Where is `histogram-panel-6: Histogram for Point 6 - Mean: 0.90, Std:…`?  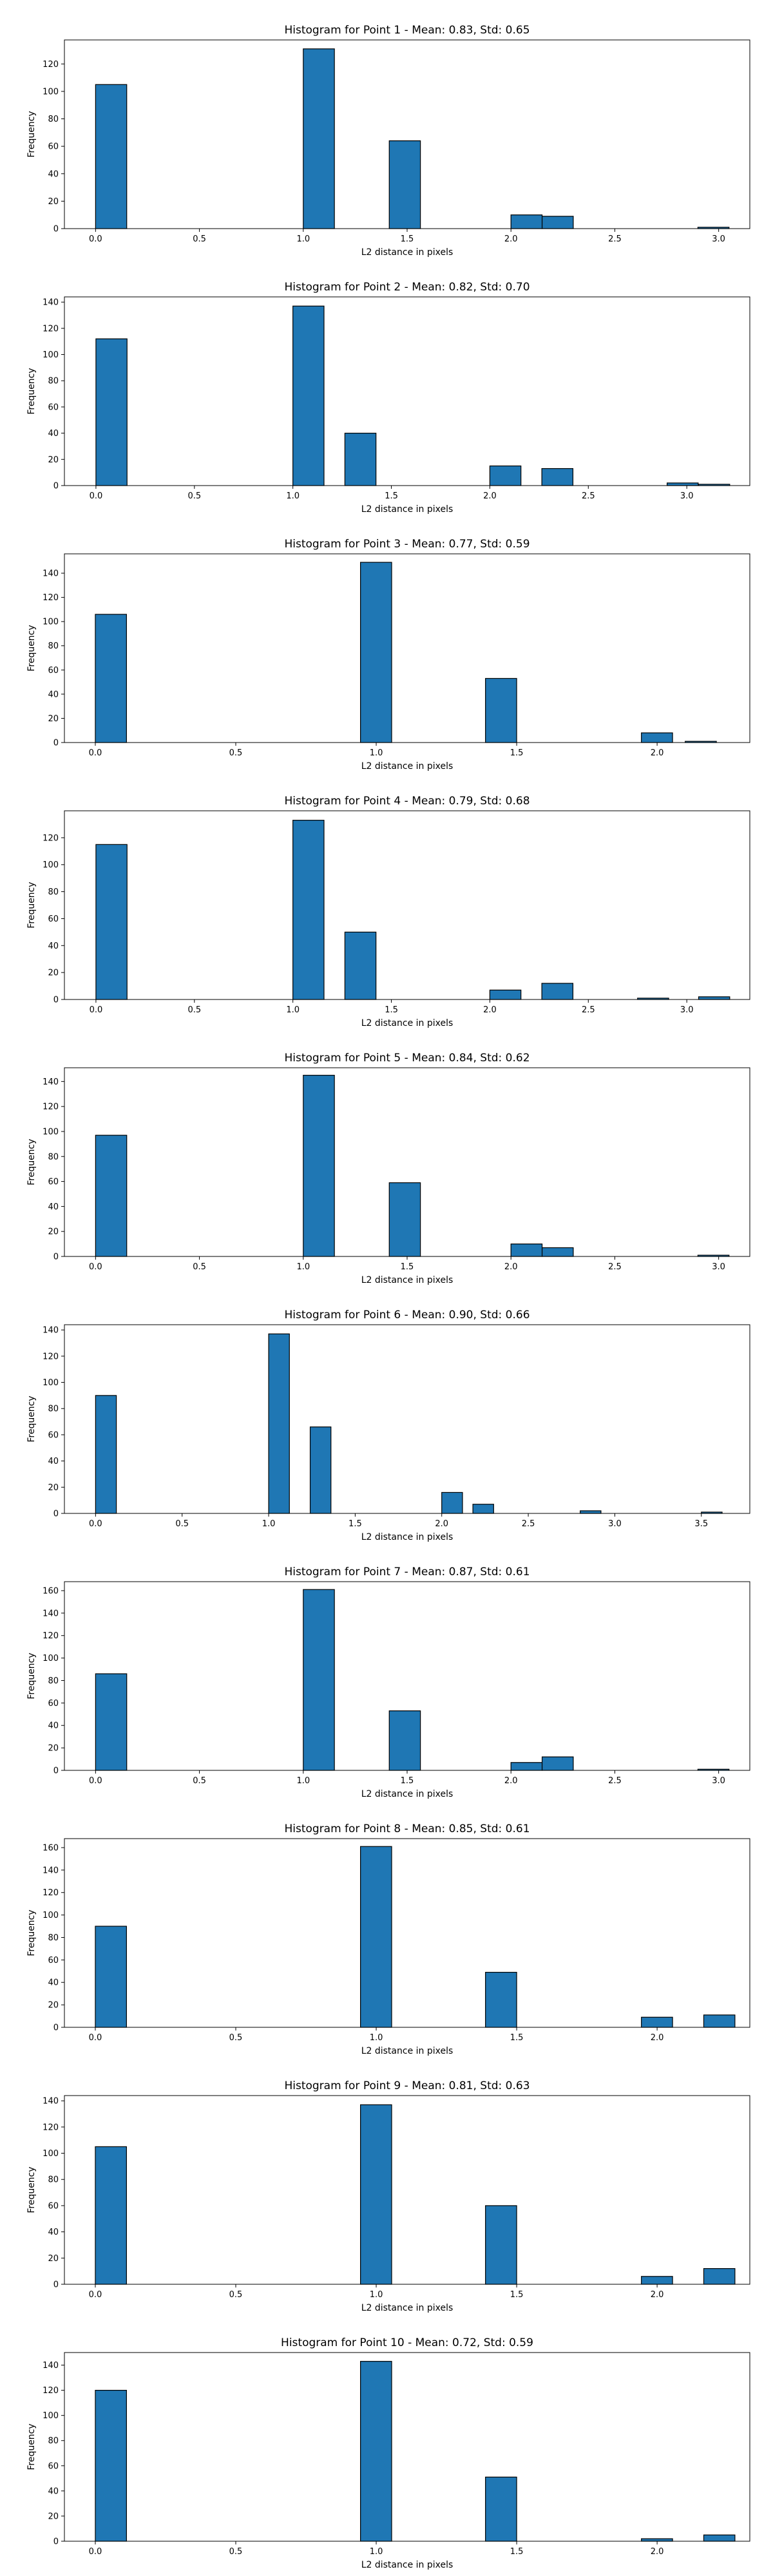 histogram-panel-6: Histogram for Point 6 - Mean: 0.90, Std:… is located at coordinates (388, 1426).